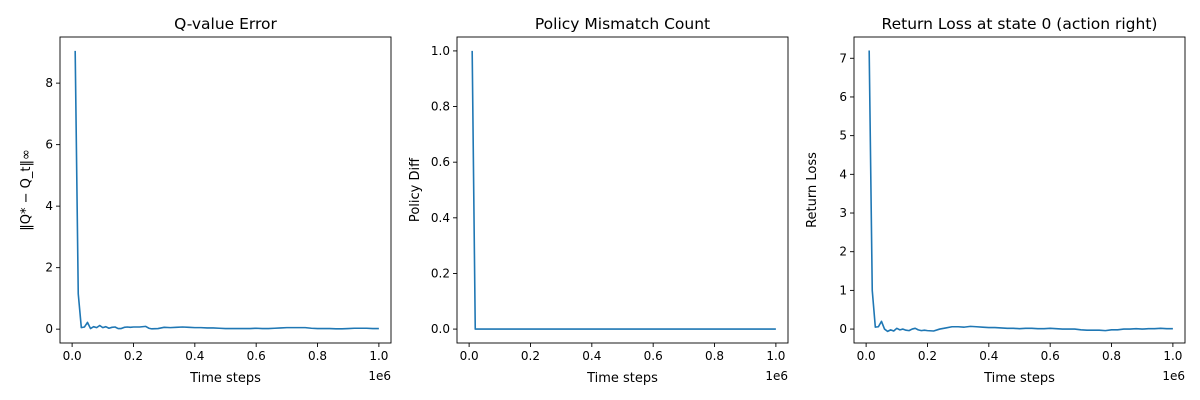 Image resolution: width=1200 pixels, height=400 pixels. Describe the element at coordinates (1020, 24) in the screenshot. I see `chart-title: Return Loss at state 0 (action right)` at that location.